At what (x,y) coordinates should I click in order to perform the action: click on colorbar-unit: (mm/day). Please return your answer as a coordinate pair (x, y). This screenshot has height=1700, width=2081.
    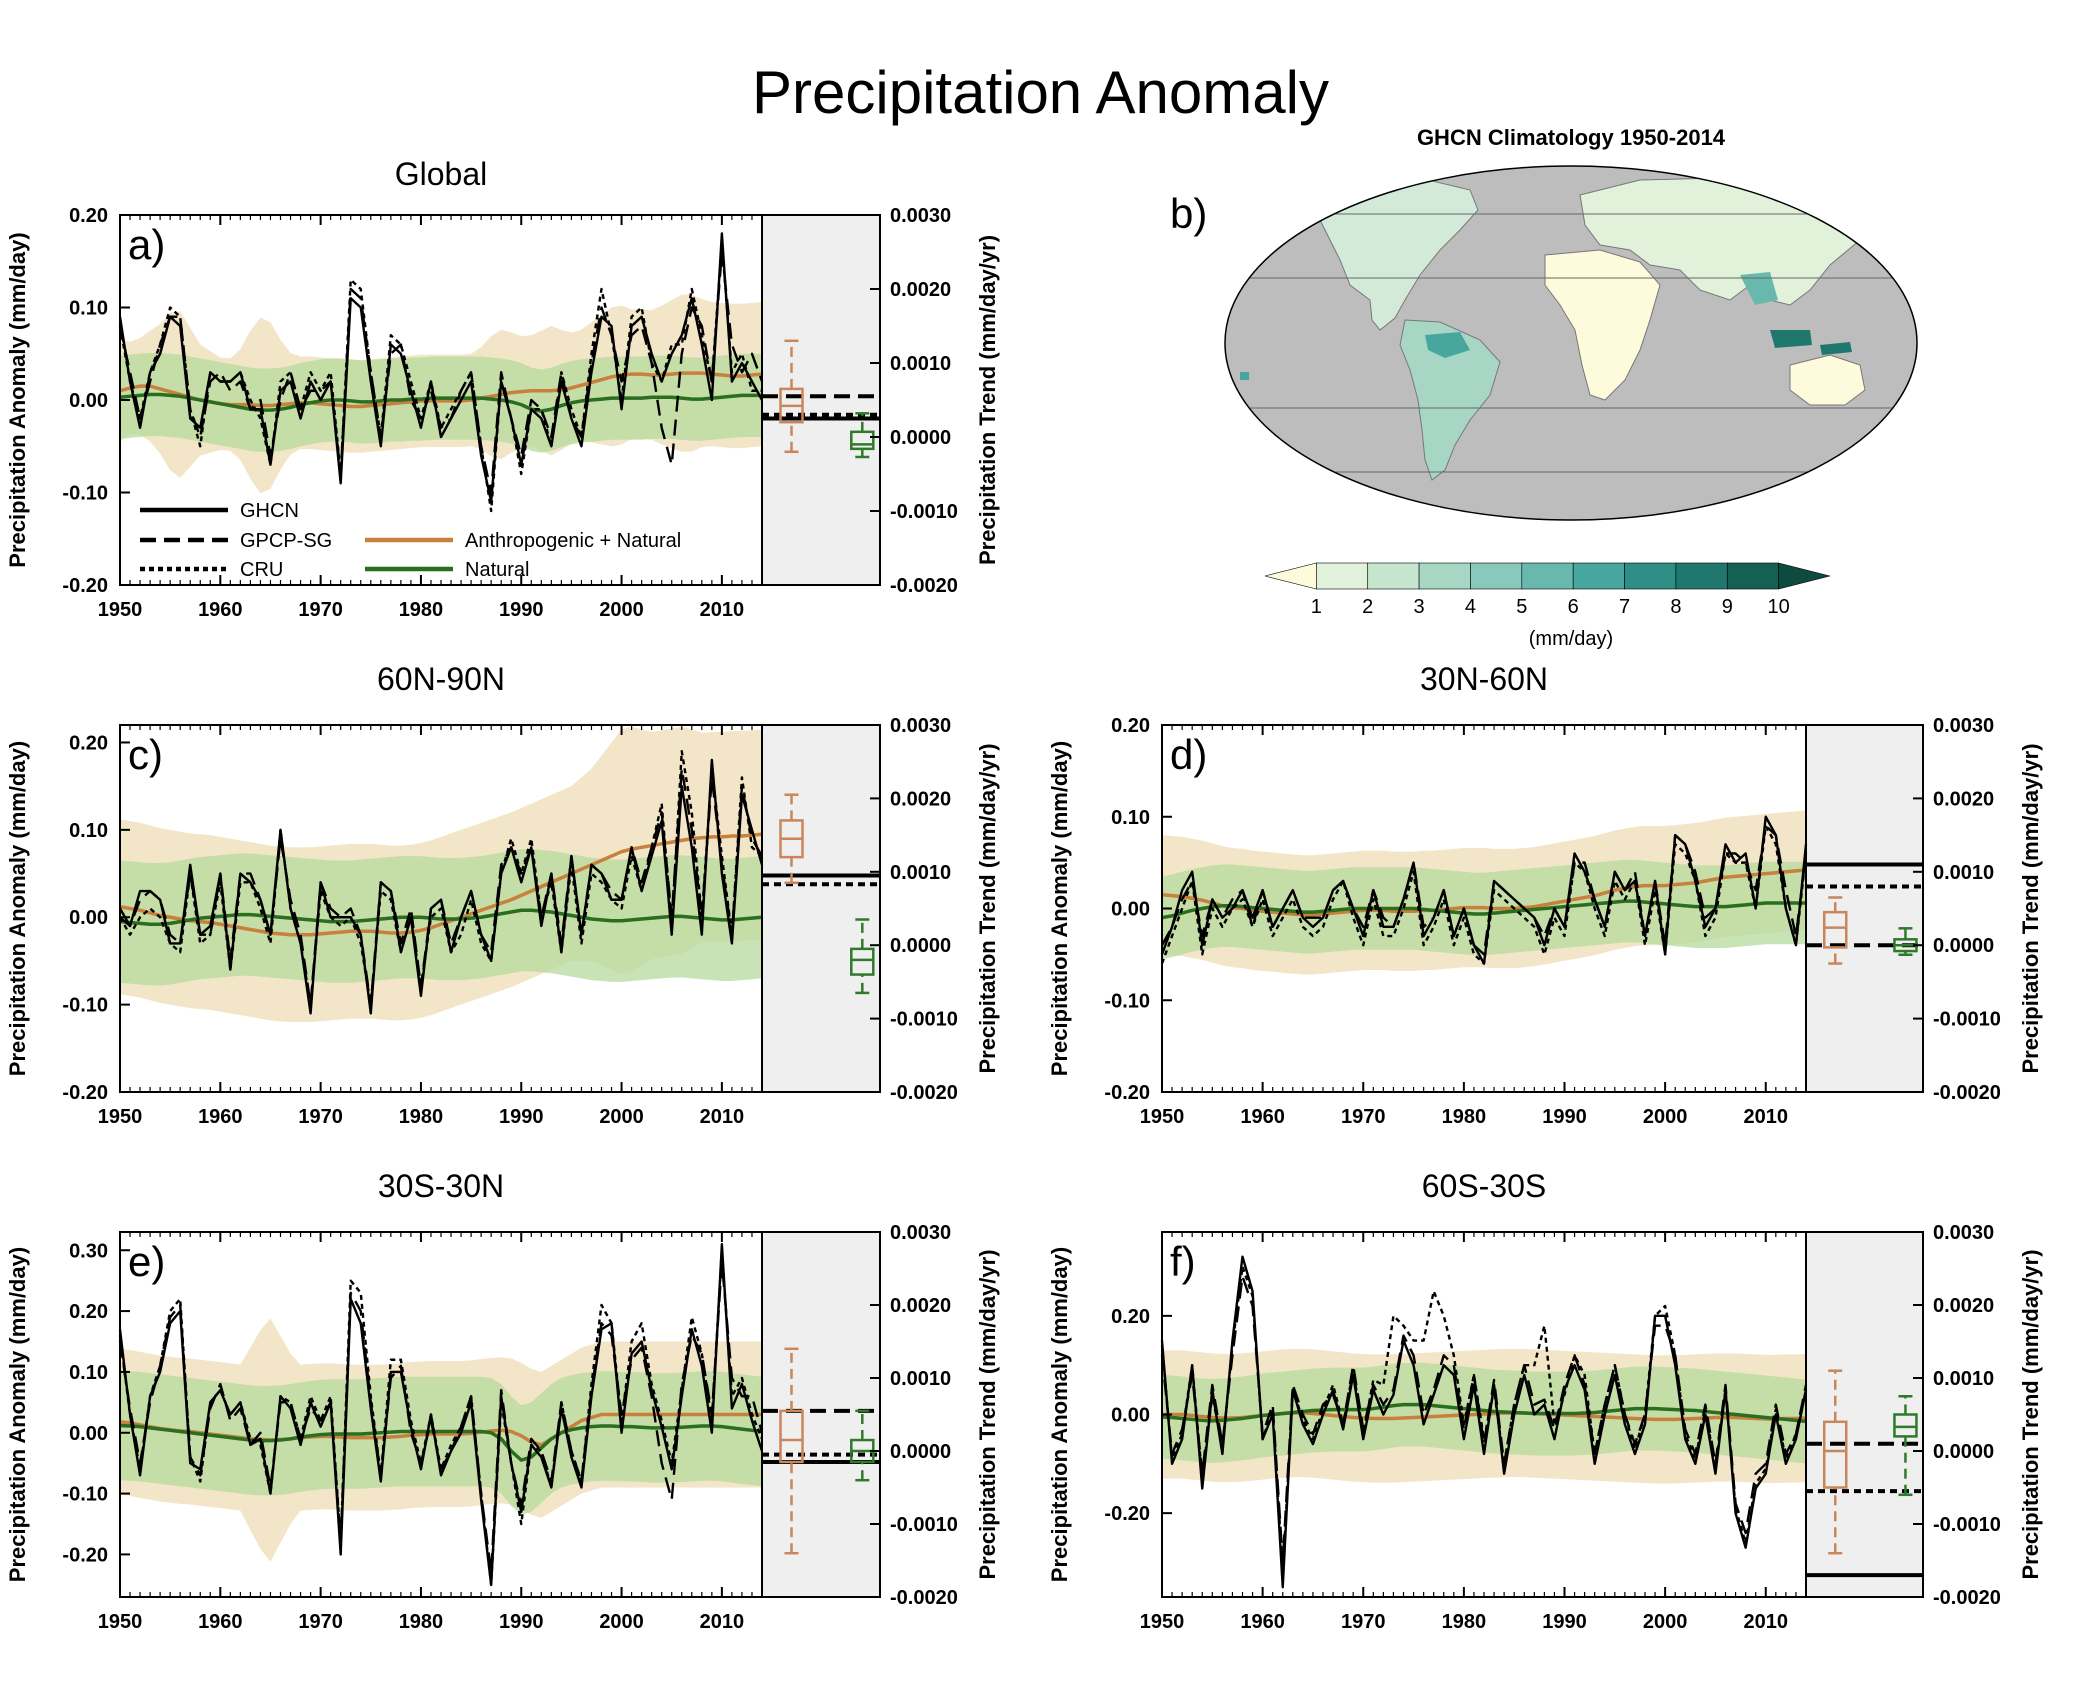
    Looking at the image, I should click on (1571, 639).